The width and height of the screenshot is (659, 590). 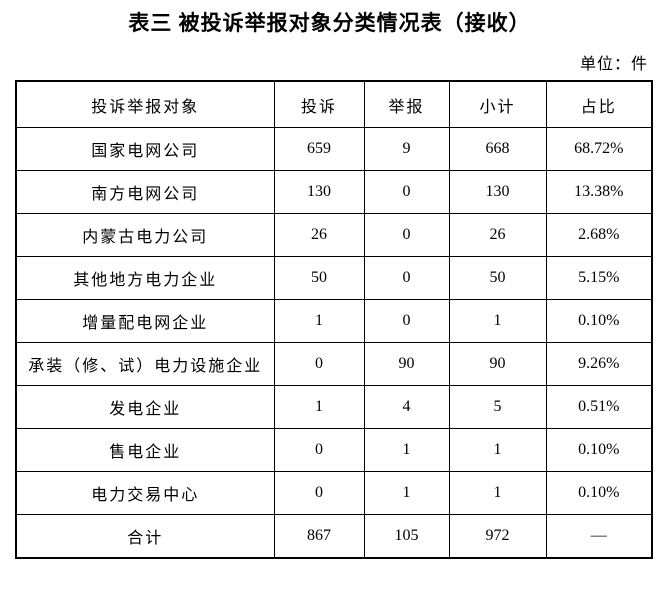 What do you see at coordinates (406, 407) in the screenshot?
I see `cell-reports: 4` at bounding box center [406, 407].